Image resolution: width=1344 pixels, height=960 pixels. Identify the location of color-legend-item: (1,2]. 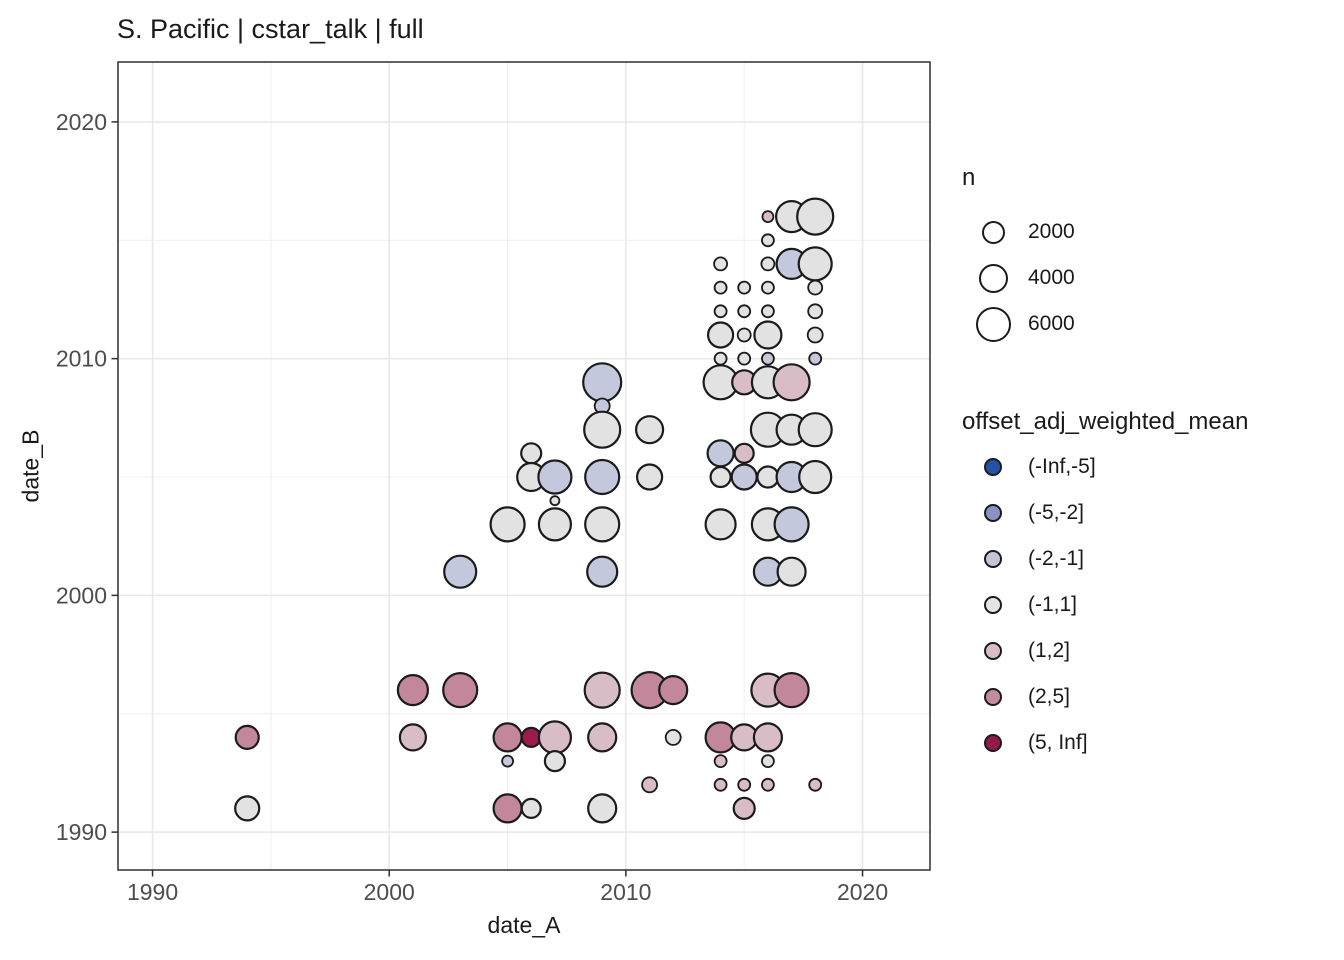
(1153, 651).